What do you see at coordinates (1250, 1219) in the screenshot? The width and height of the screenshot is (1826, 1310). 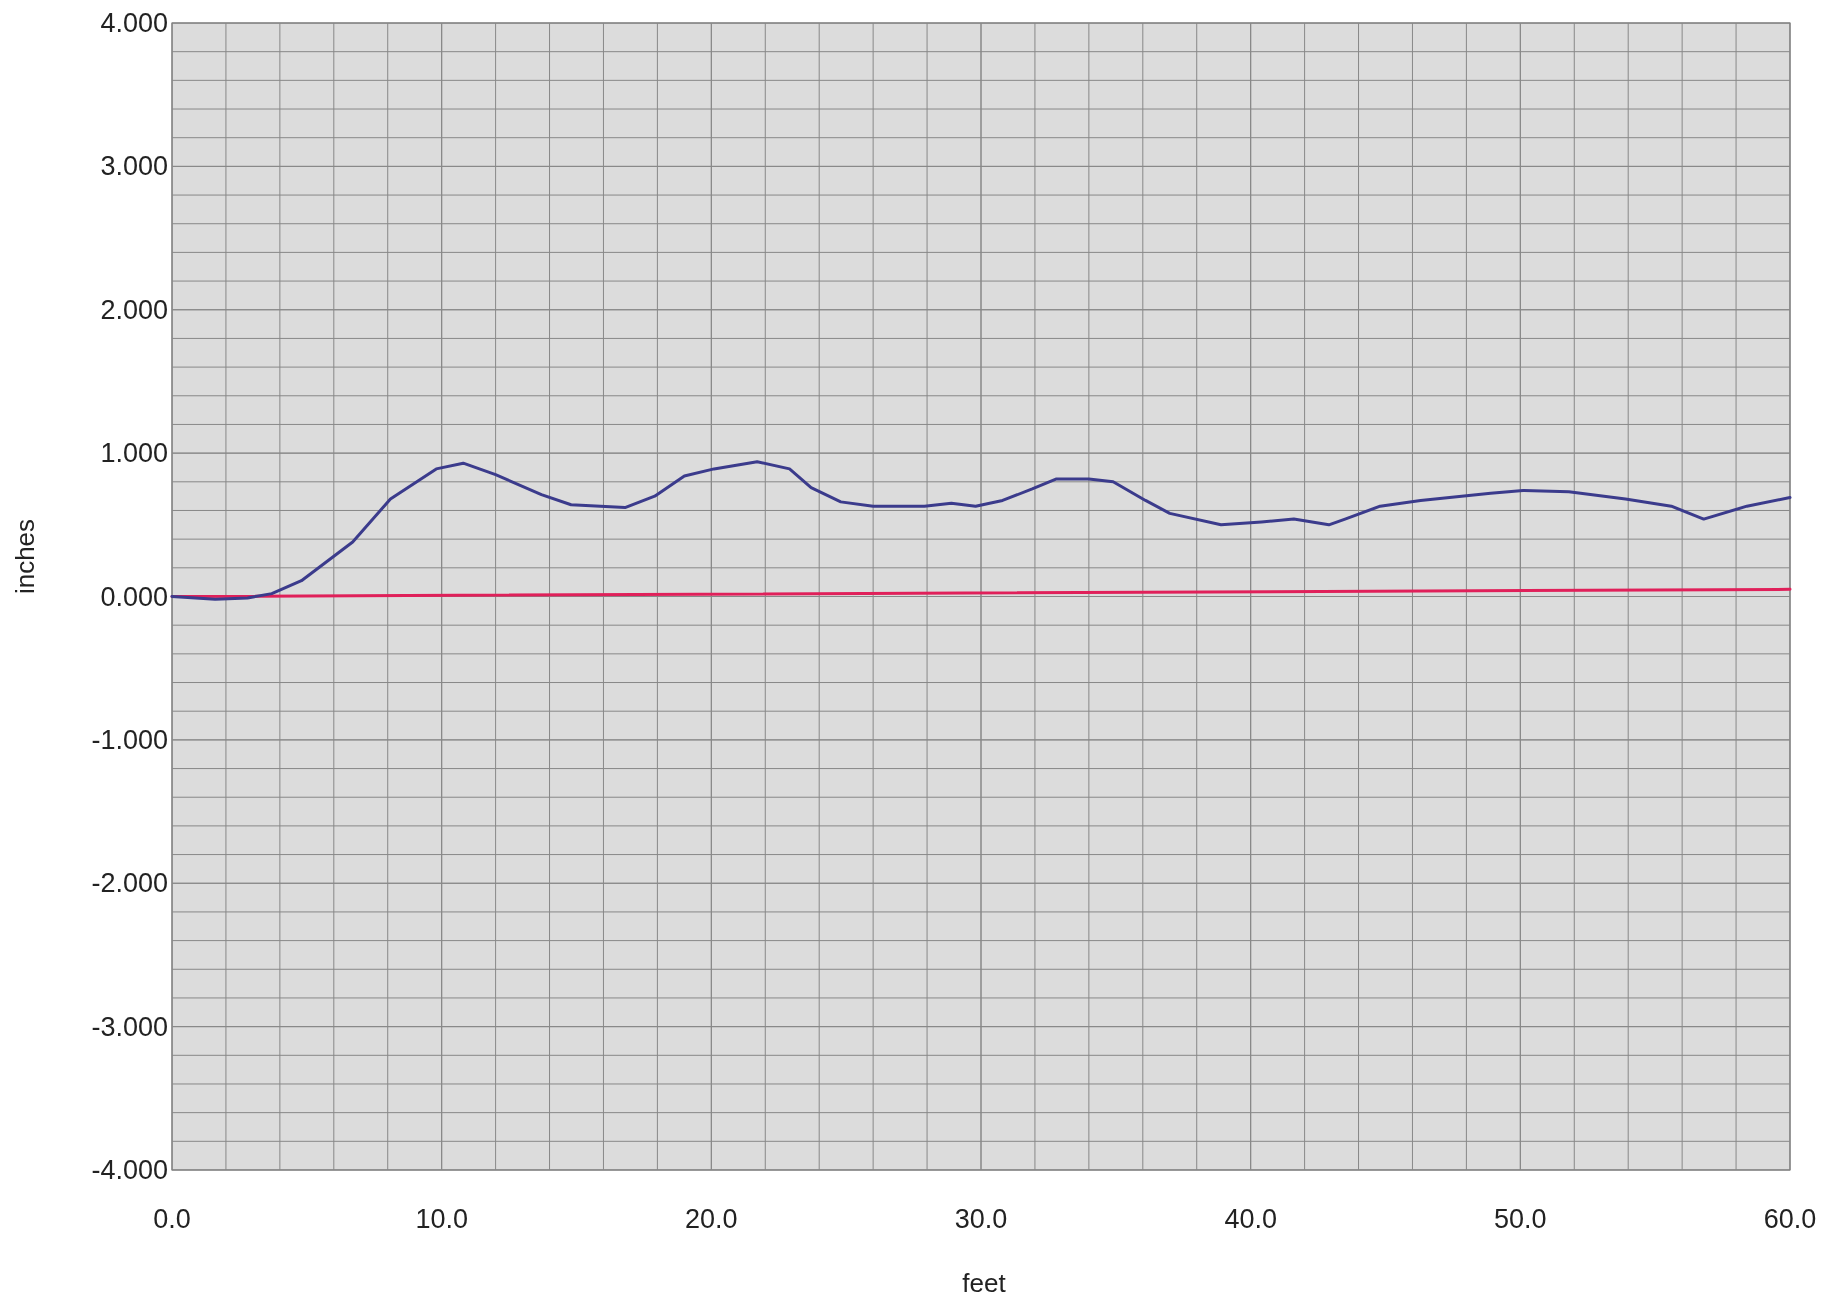 I see `x-tick-label: 40.0` at bounding box center [1250, 1219].